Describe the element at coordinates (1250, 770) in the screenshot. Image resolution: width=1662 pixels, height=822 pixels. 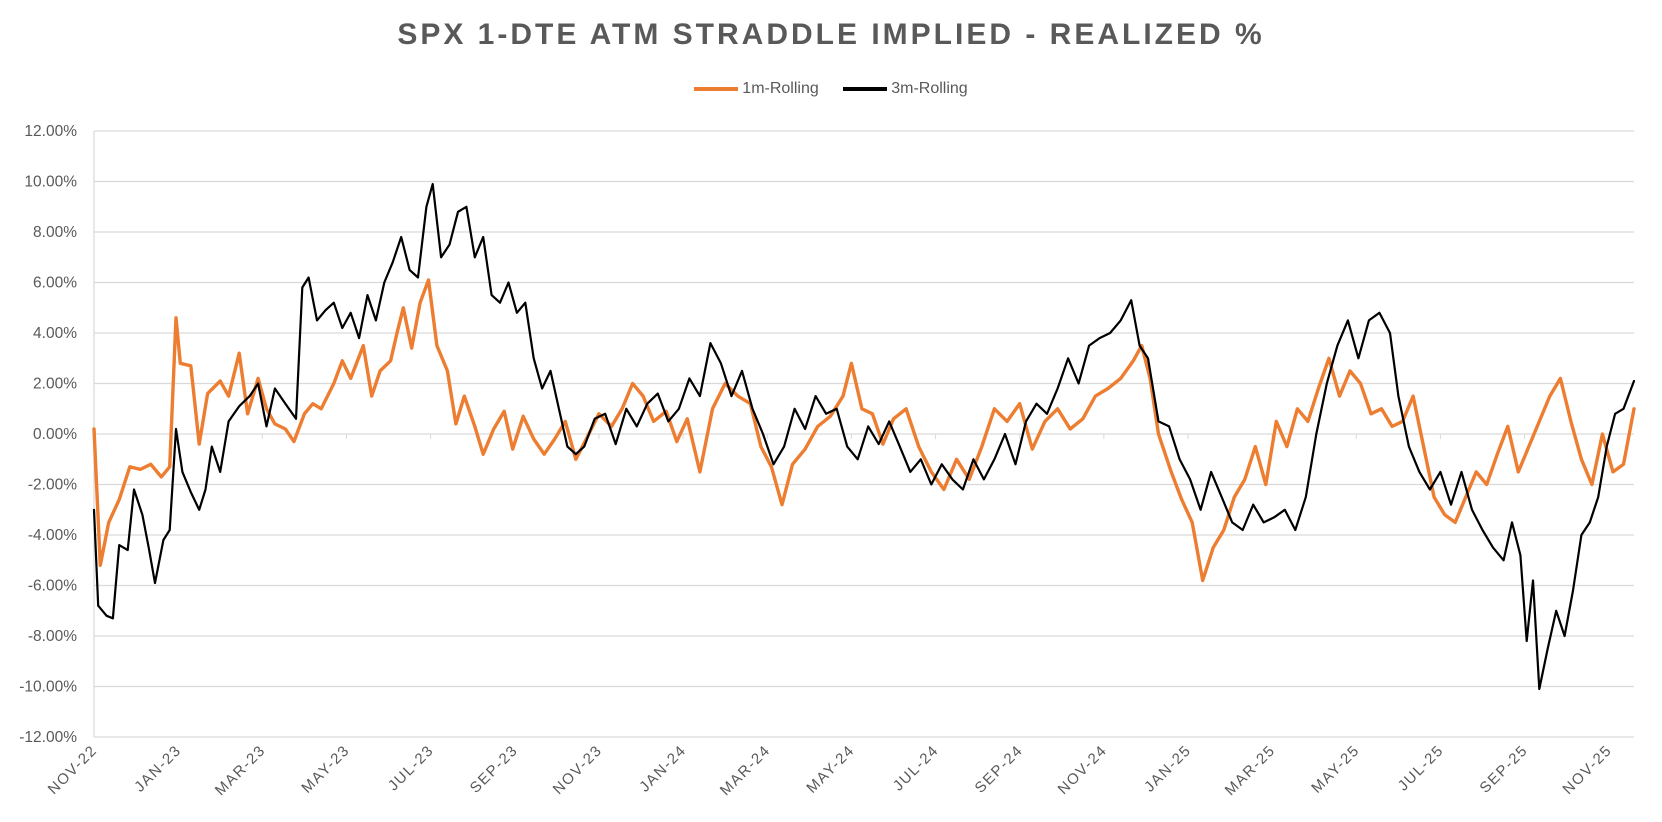
I see `x-tick-label: MAR-25` at that location.